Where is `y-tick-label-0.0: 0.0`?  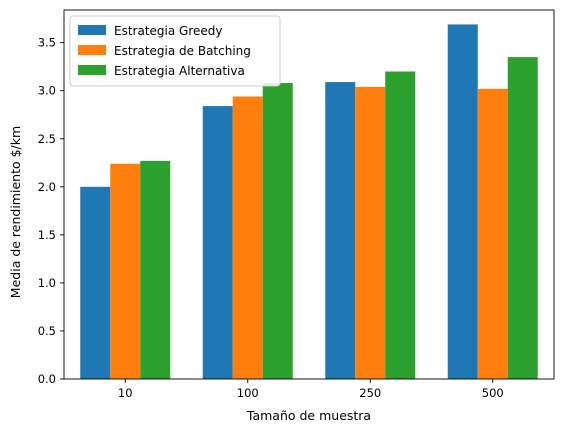
y-tick-label-0.0: 0.0 is located at coordinates (47, 379).